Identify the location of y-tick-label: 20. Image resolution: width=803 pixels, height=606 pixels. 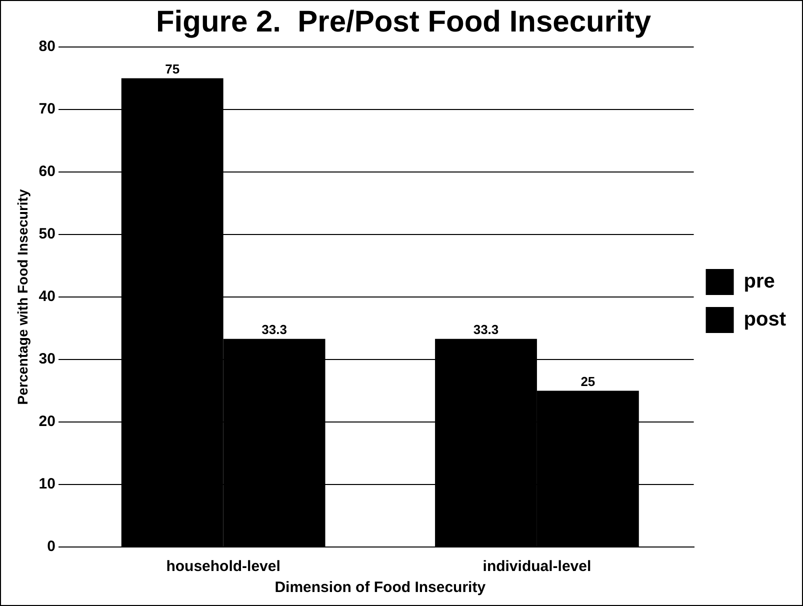
(47, 421).